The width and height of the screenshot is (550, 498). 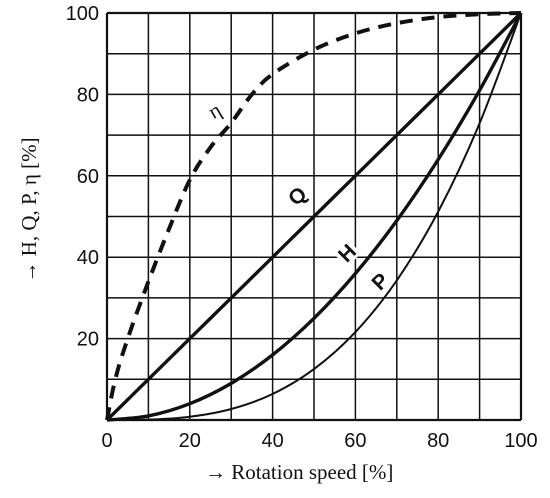 I want to click on x-tick-label: 40, so click(x=272, y=441).